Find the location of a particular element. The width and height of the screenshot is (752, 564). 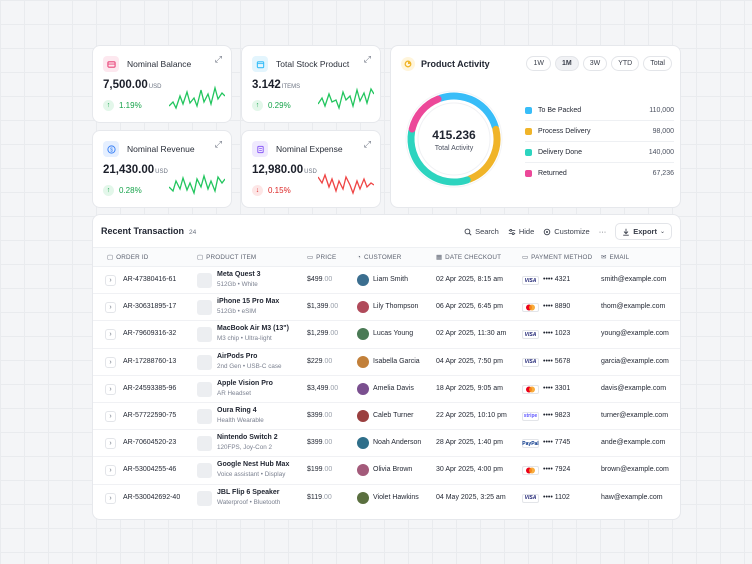

product-name: Nintendo Switch 2 is located at coordinates (247, 438).